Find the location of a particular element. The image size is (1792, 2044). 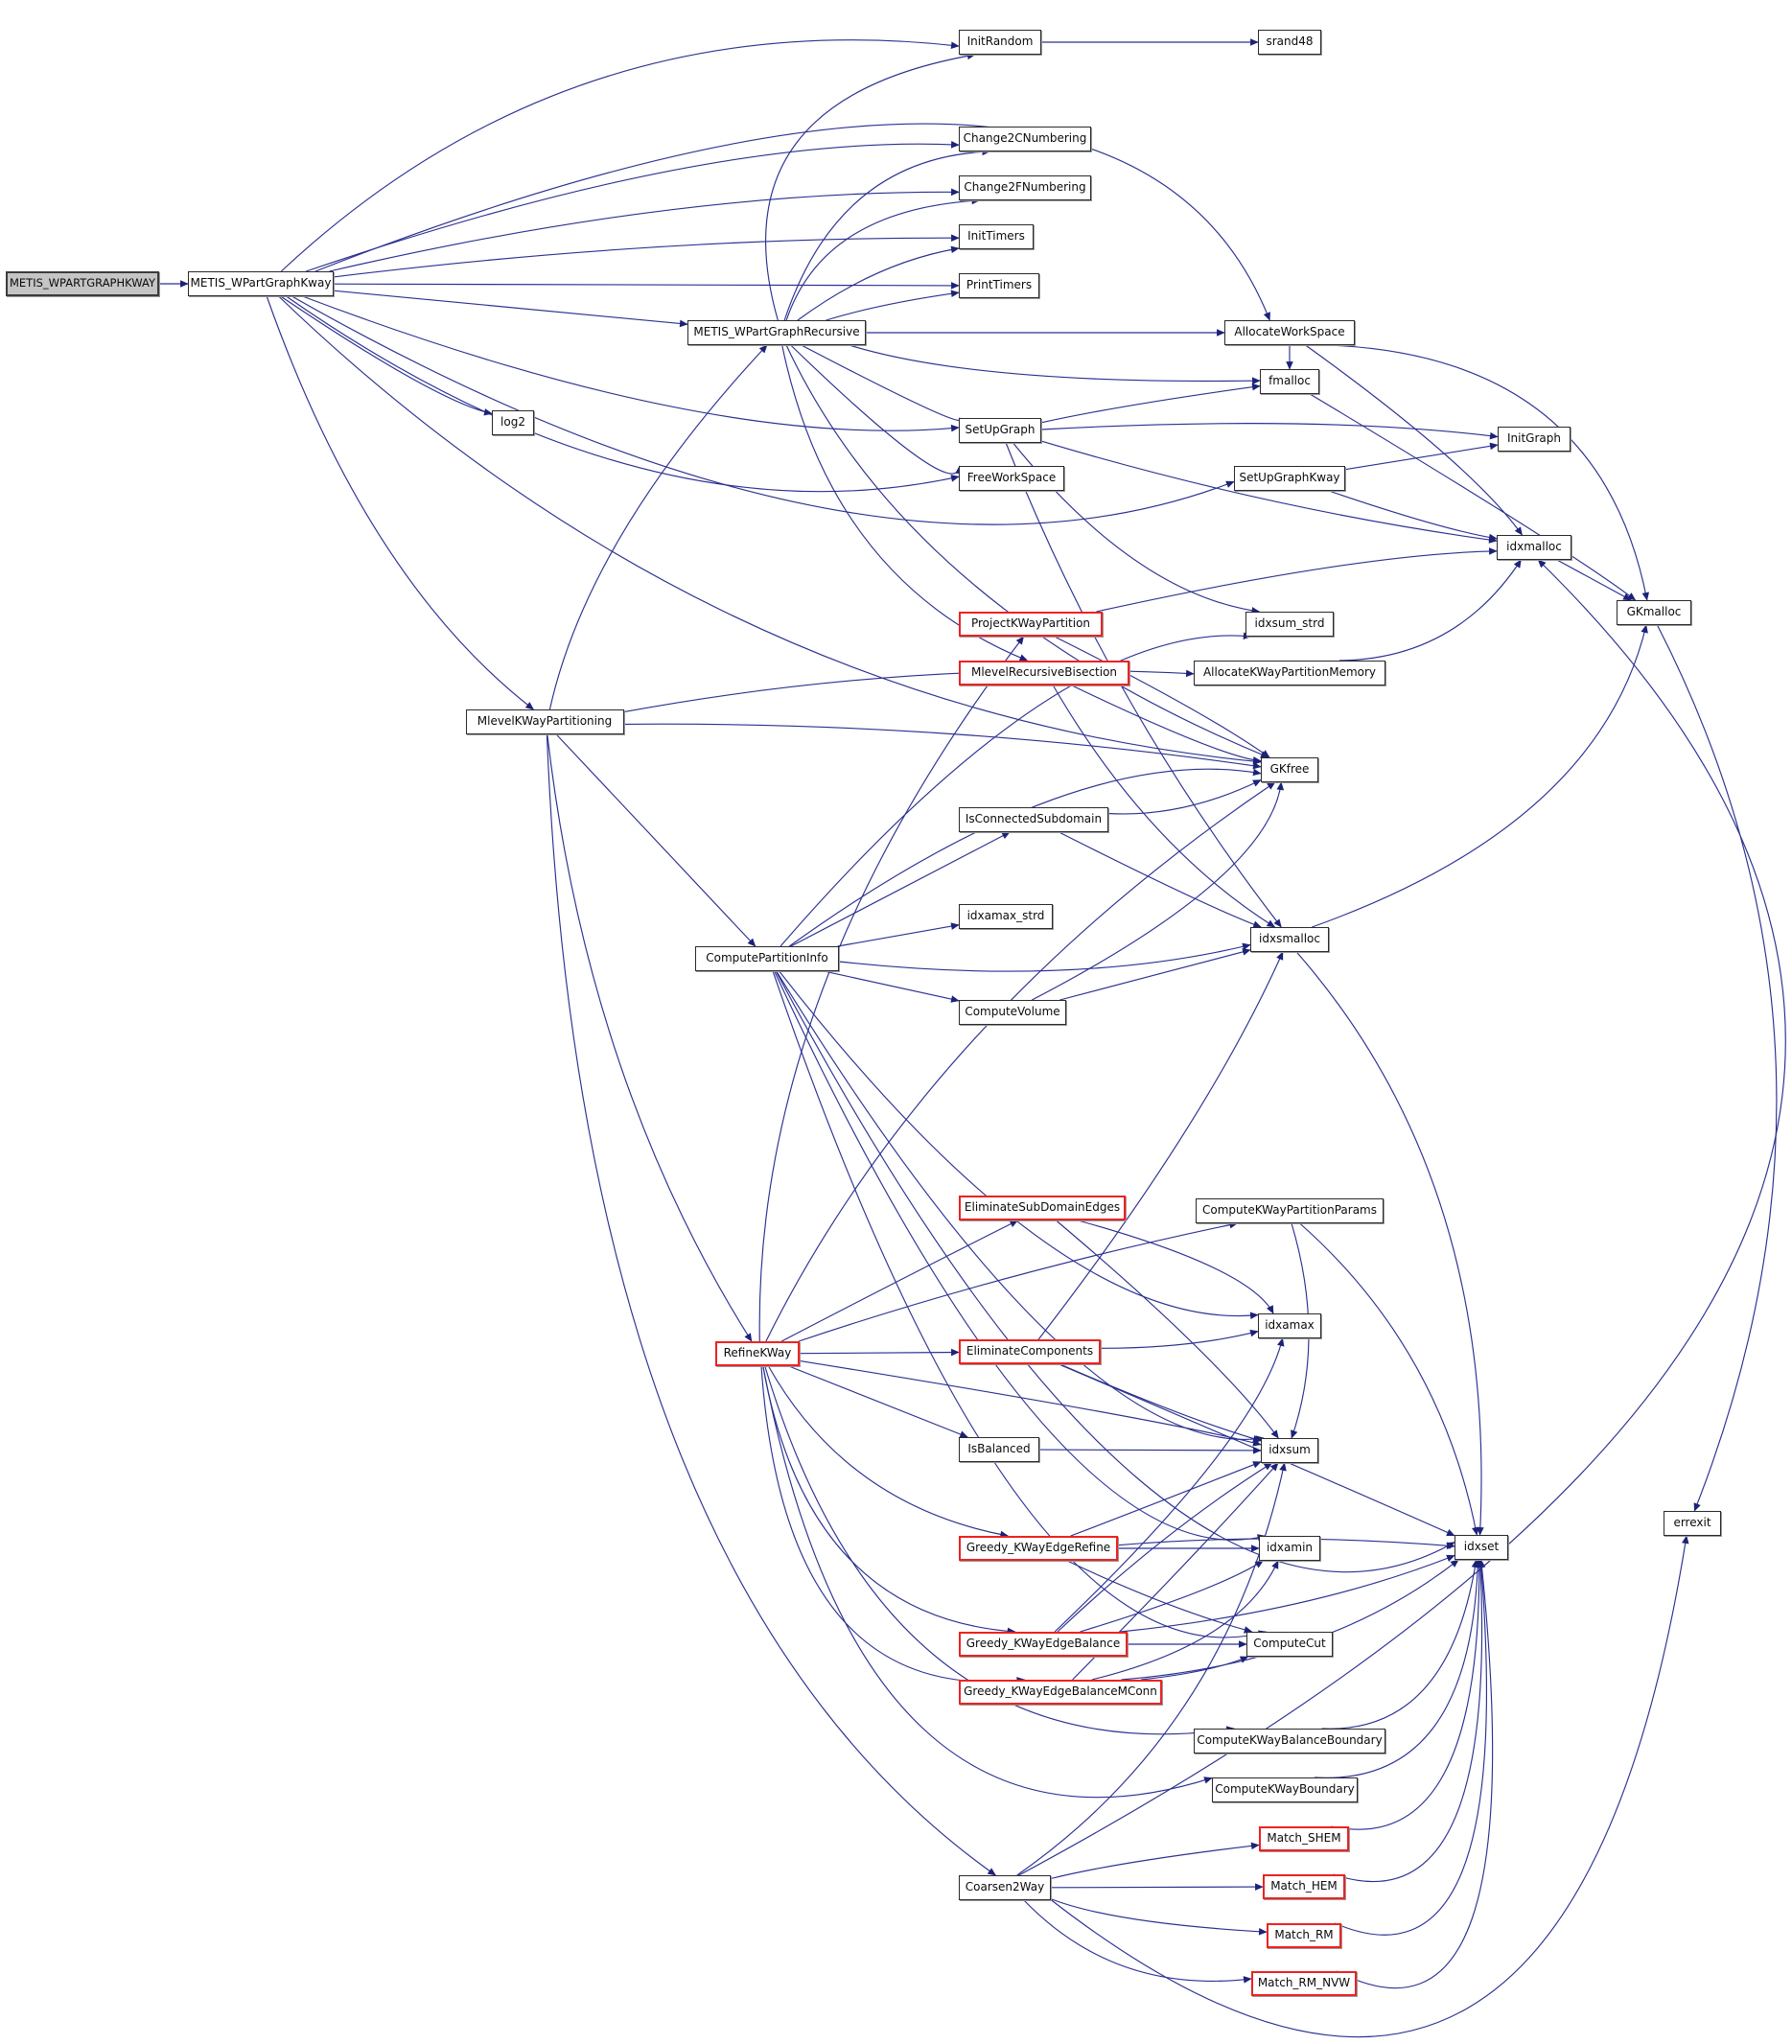

edge-RefineKWay-to-IsBalanced is located at coordinates (878, 1401).